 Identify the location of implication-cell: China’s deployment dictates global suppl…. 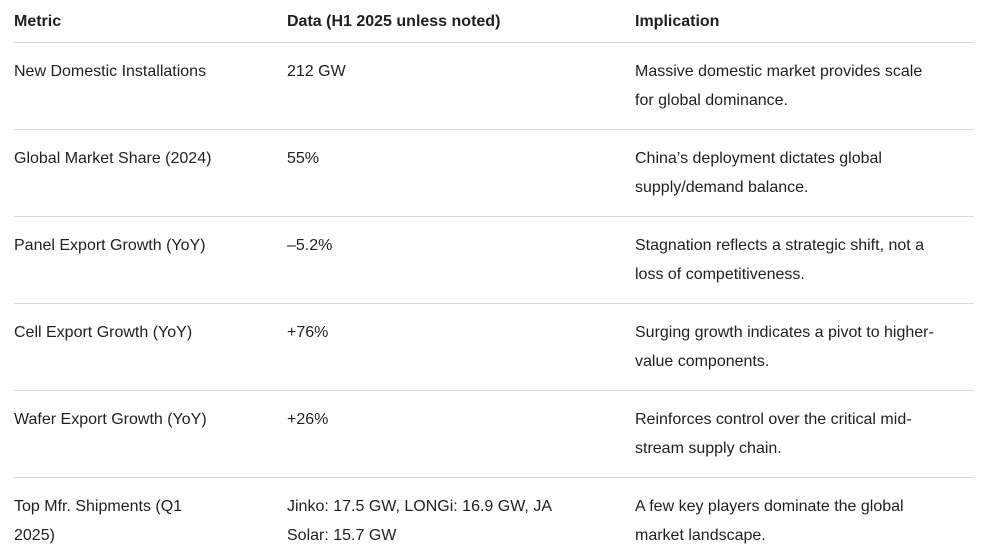
(804, 173).